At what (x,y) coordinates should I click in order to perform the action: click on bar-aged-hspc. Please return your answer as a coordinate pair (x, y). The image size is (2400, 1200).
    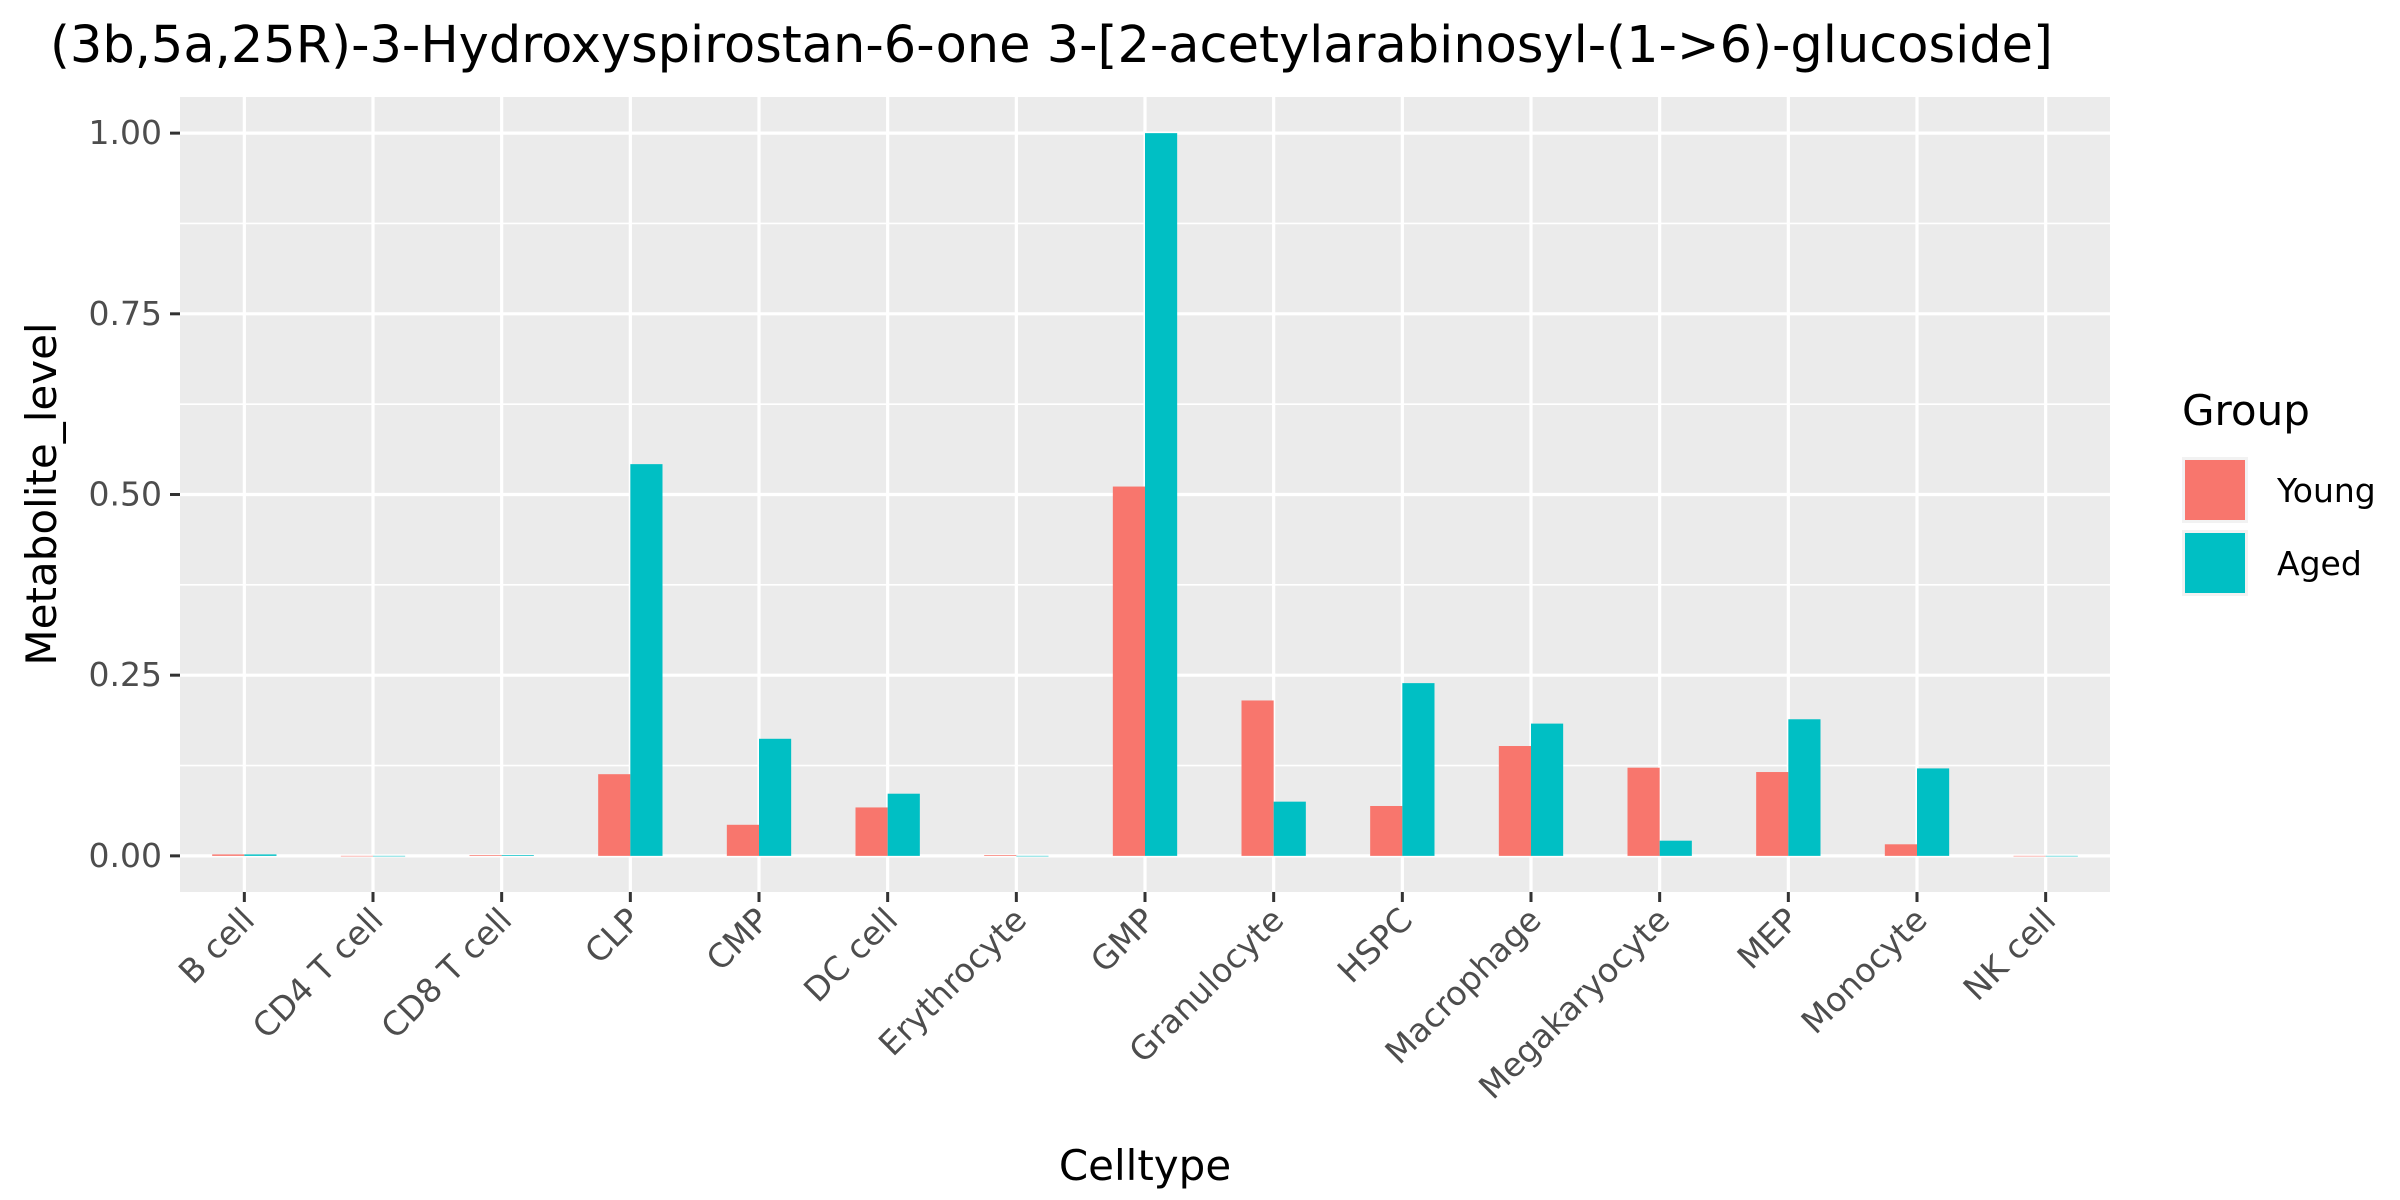
    Looking at the image, I should click on (1418, 769).